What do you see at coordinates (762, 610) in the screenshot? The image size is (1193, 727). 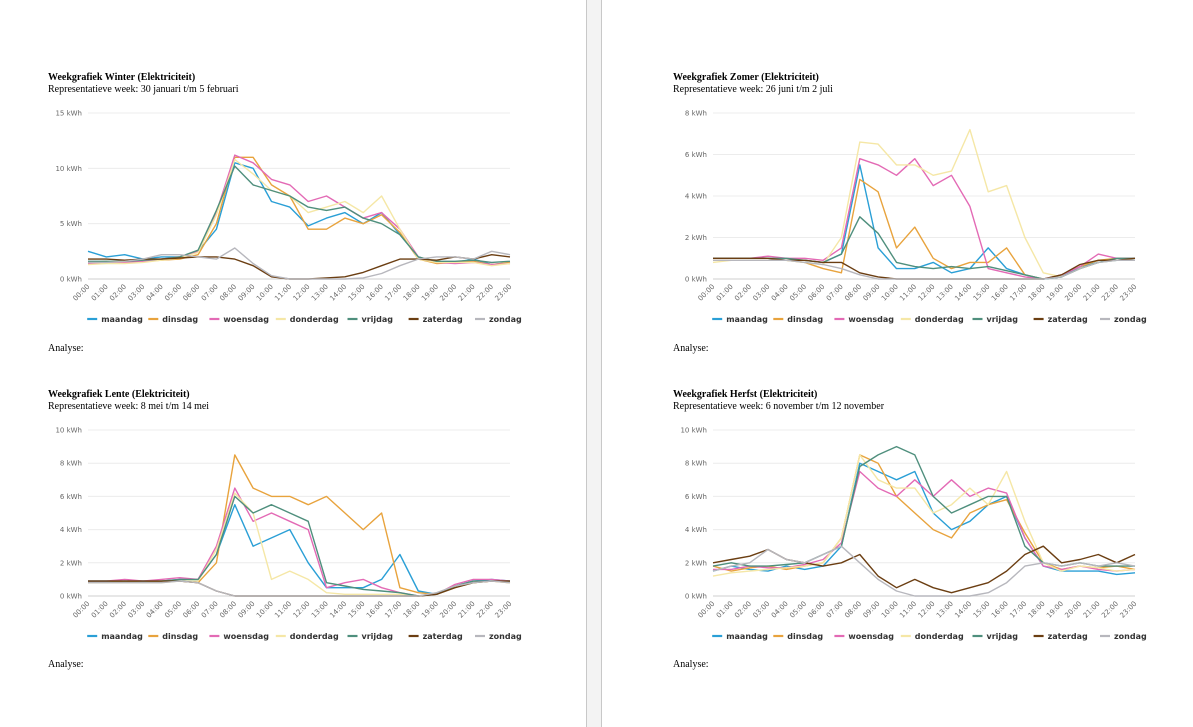 I see `x-tick-label: 03:00` at bounding box center [762, 610].